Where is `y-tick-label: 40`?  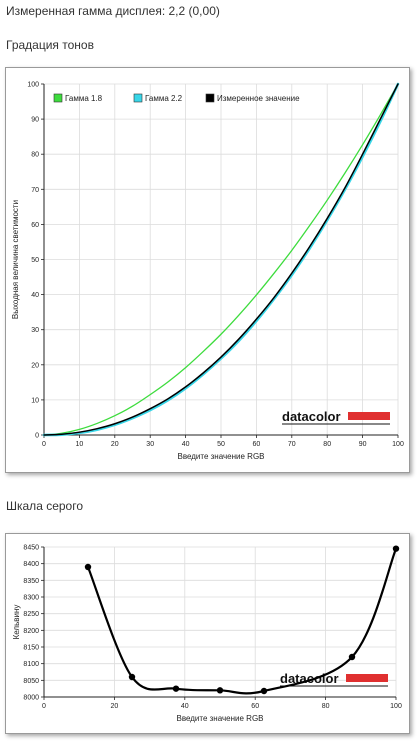
y-tick-label: 40 is located at coordinates (35, 295).